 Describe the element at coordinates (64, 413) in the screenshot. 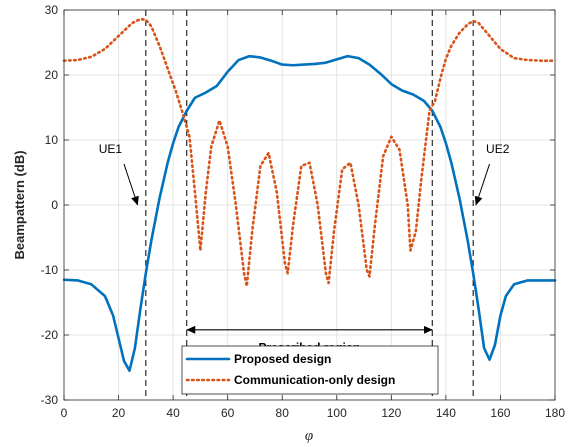

I see `x-tick-label: 0` at that location.